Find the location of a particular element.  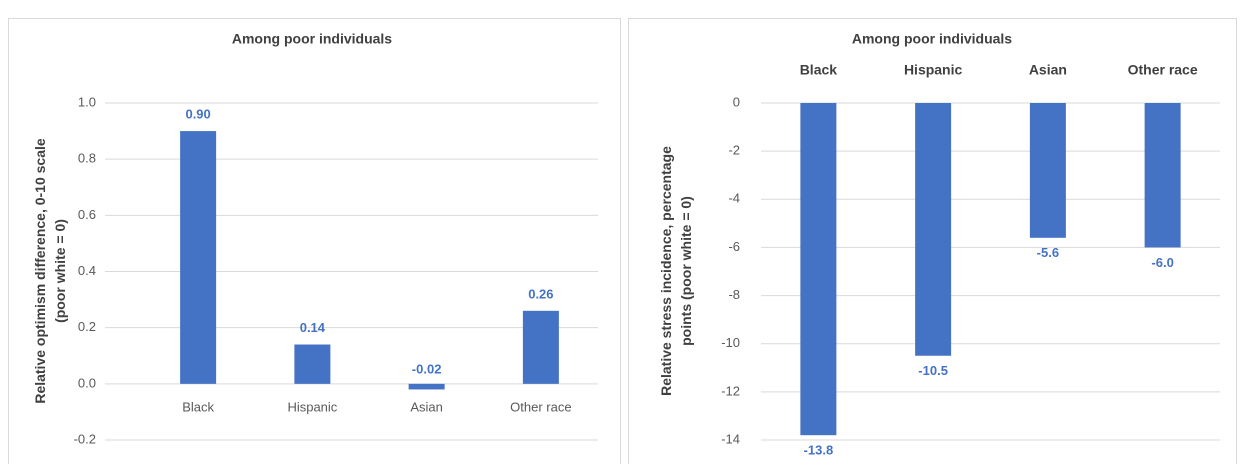

y-tick-label: 0 is located at coordinates (736, 101).